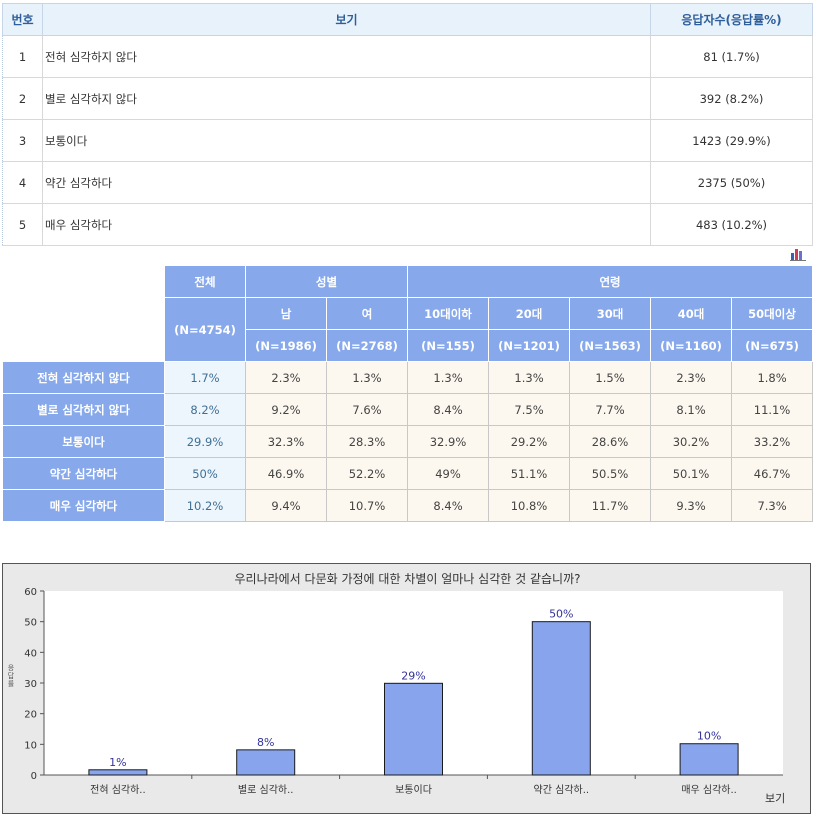 This screenshot has height=818, width=819. I want to click on row-label: 보통이다, so click(83, 441).